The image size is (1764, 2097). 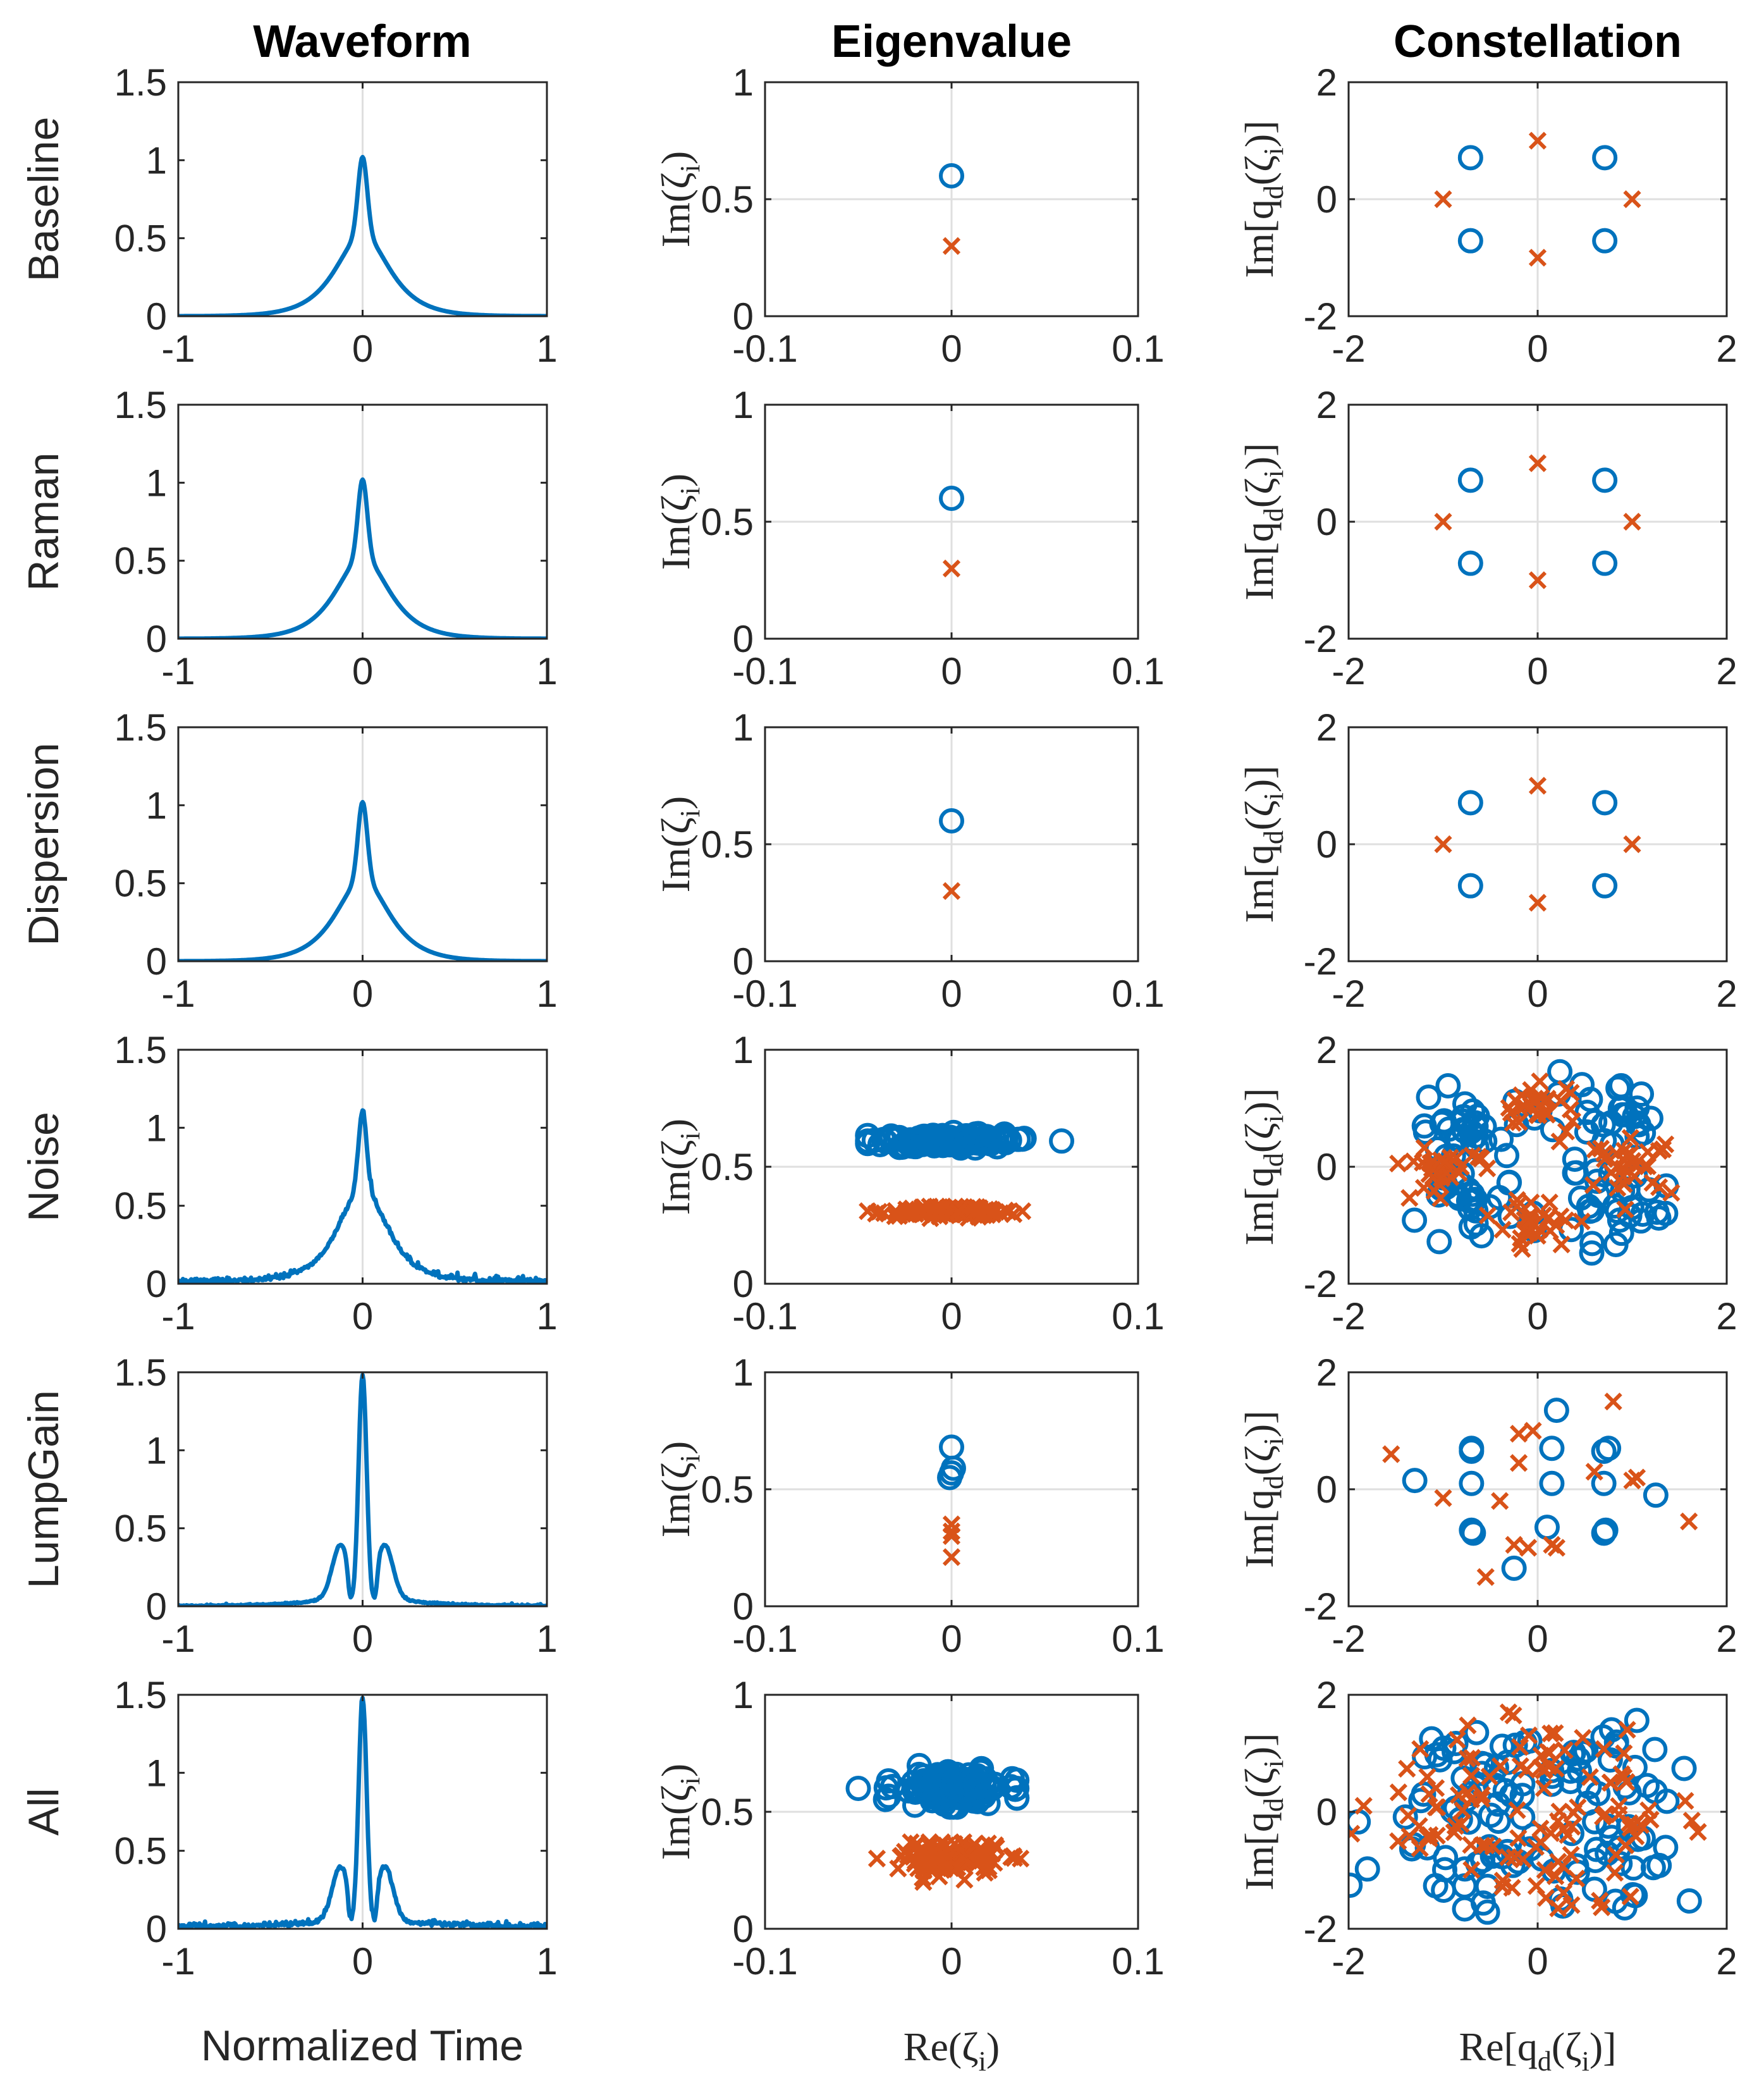 What do you see at coordinates (1537, 200) in the screenshot?
I see `constellation-plot-area` at bounding box center [1537, 200].